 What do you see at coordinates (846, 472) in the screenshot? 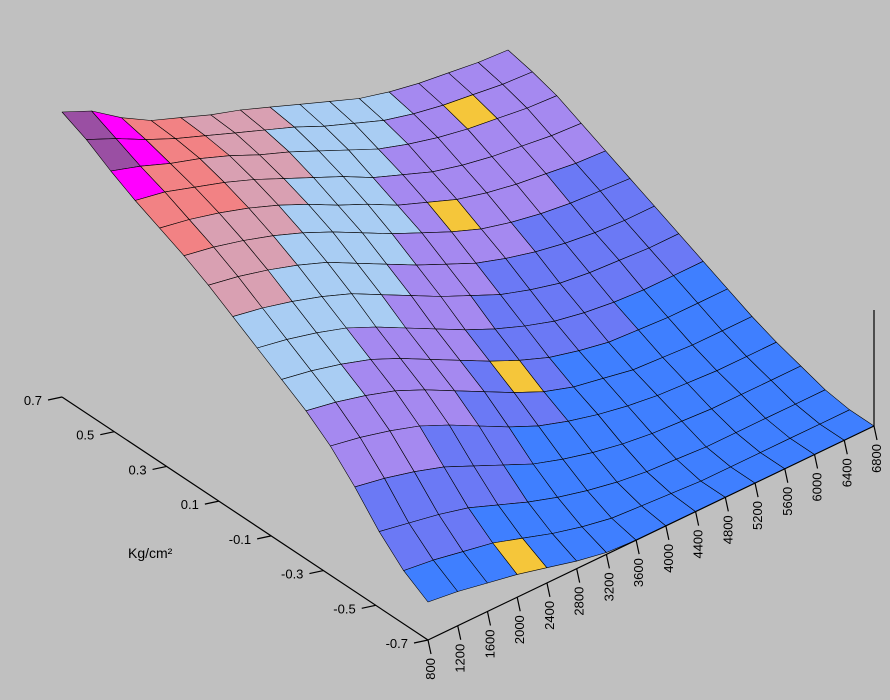
I see `x-tick-label: 6400` at bounding box center [846, 472].